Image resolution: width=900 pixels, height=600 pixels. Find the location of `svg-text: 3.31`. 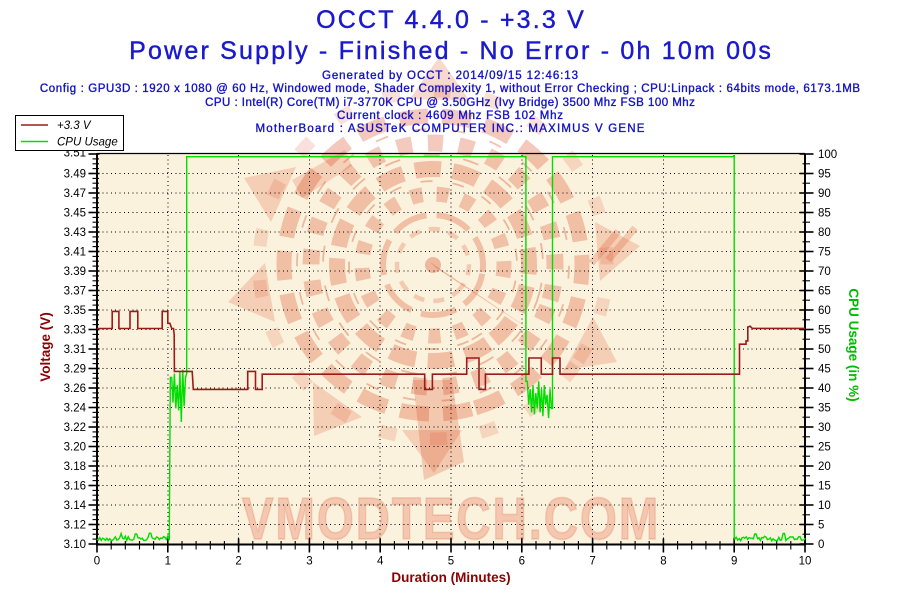

svg-text: 3.31 is located at coordinates (75, 350).